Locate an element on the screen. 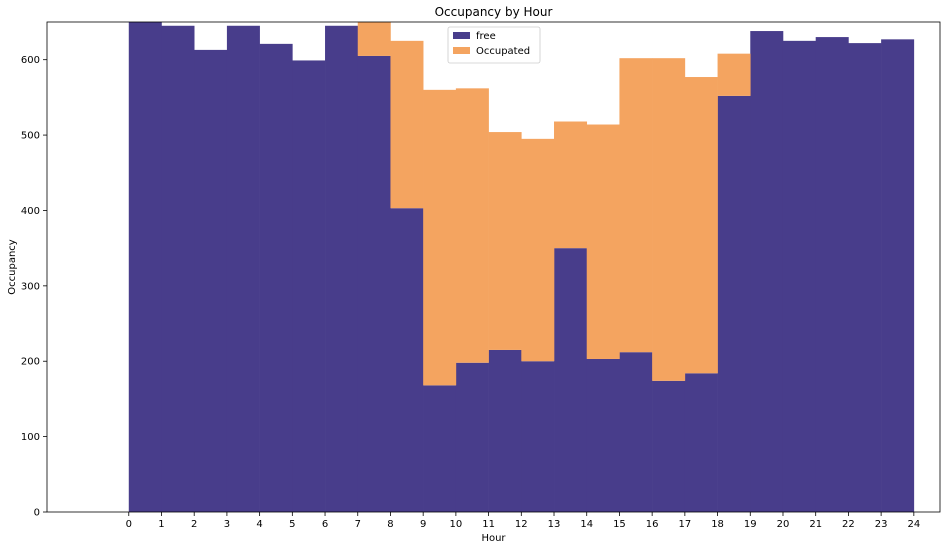 The width and height of the screenshot is (947, 550). x-tick-label: 5 is located at coordinates (292, 524).